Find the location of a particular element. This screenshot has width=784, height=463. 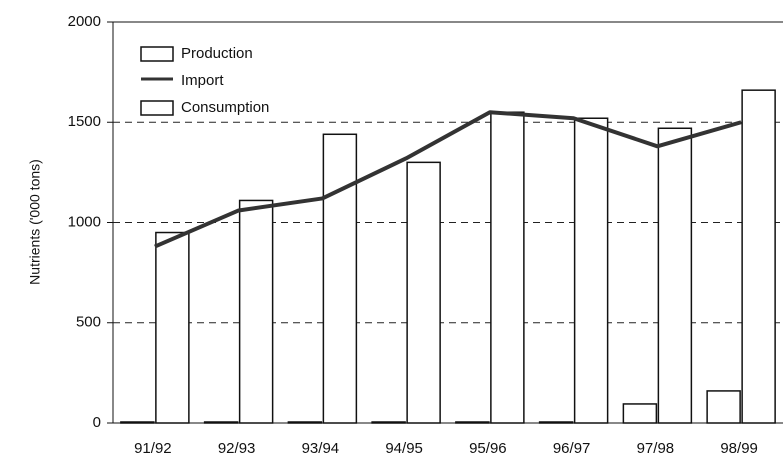

x-tick-label: 92/93 is located at coordinates (237, 448).